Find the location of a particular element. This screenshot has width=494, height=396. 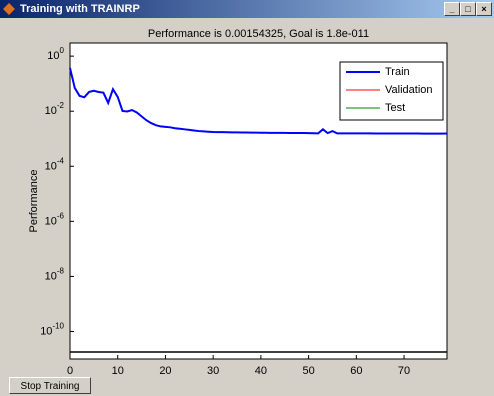

y-tick-label: 10⁻⁶ is located at coordinates (55, 219).